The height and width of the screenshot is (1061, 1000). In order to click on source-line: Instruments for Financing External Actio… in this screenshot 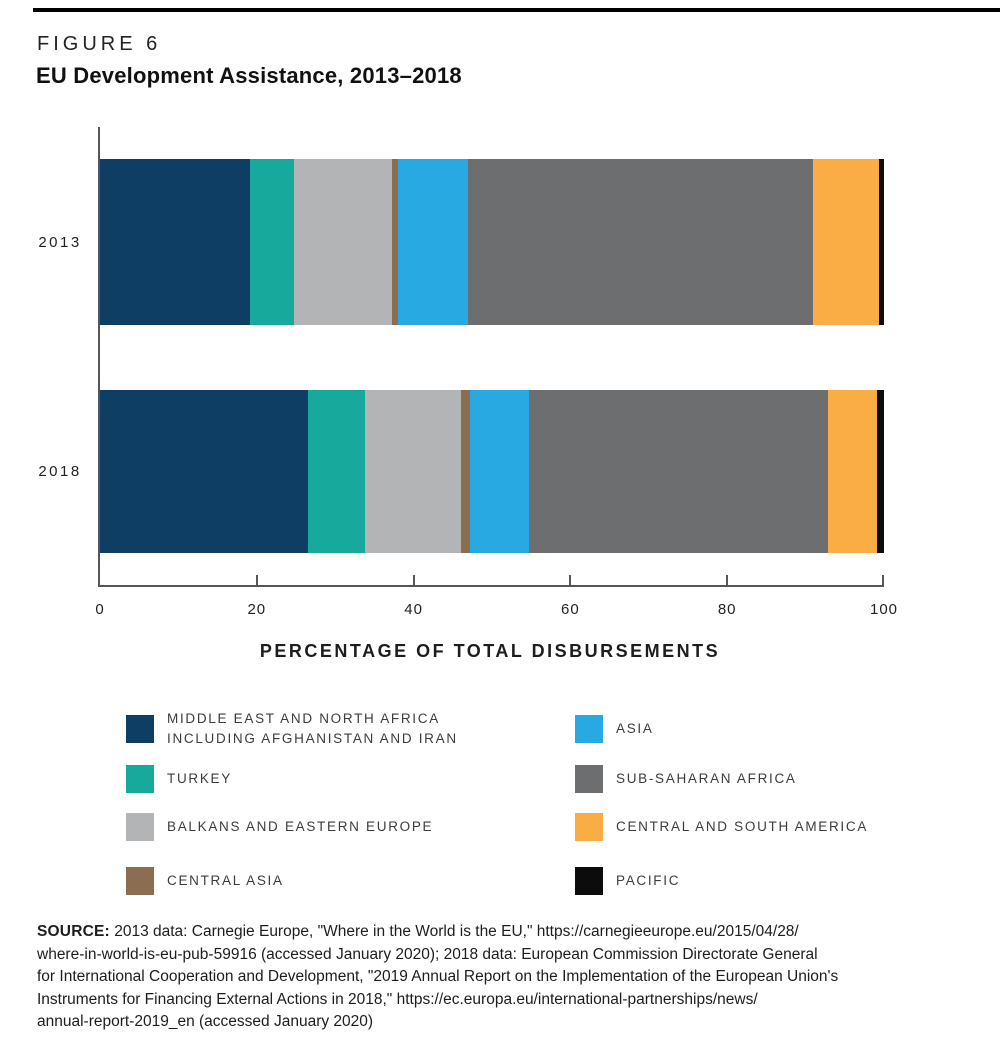, I will do `click(397, 999)`.